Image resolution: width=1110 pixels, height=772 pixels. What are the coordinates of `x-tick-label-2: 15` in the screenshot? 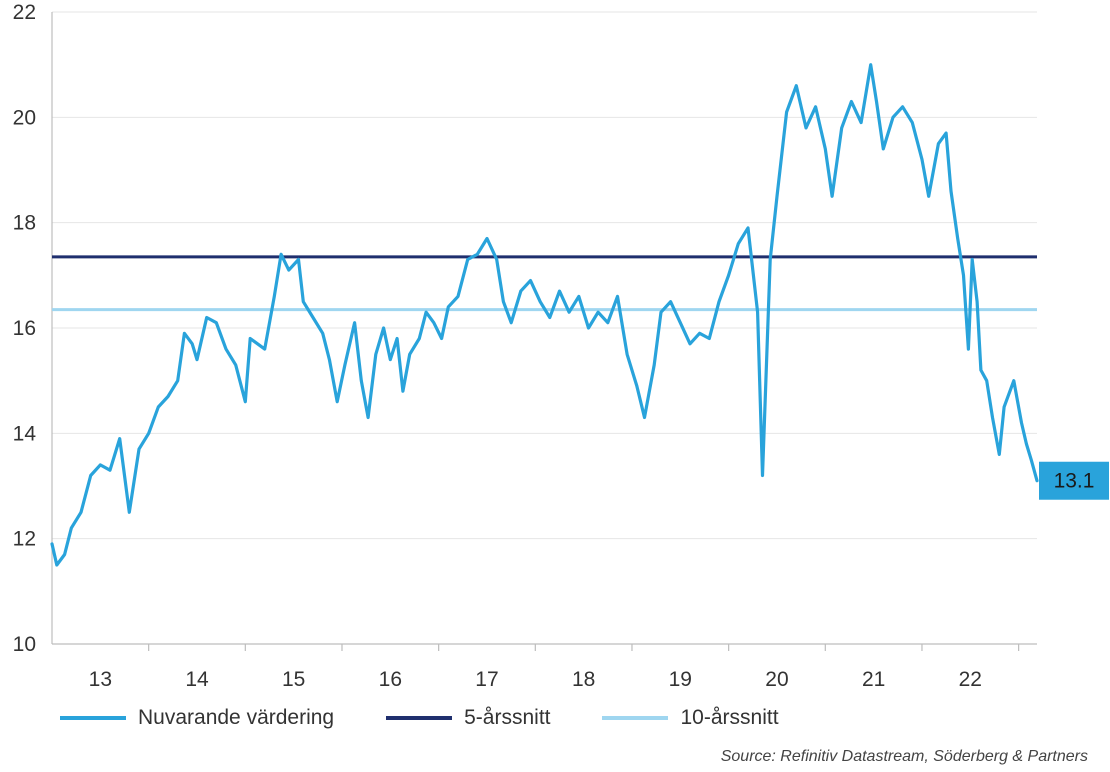 It's located at (293, 679).